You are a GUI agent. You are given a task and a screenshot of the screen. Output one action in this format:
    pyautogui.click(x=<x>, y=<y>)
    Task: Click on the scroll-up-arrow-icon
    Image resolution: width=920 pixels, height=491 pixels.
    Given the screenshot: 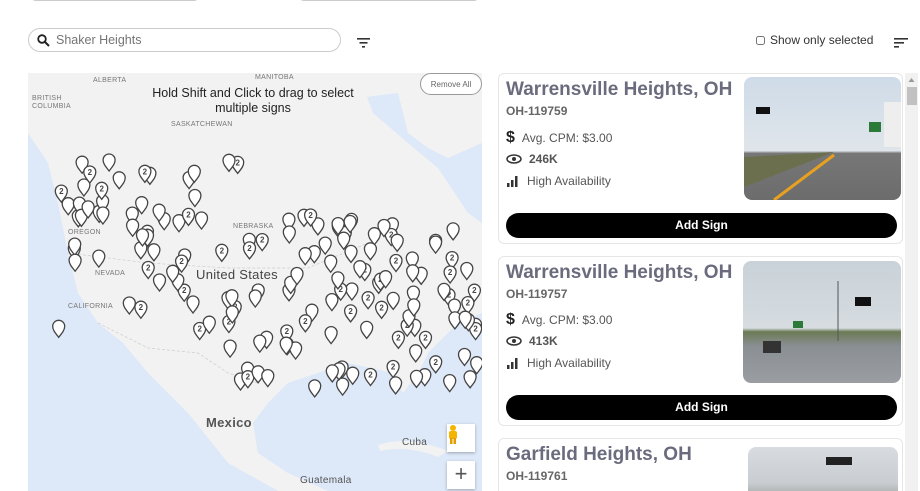 What is the action you would take?
    pyautogui.click(x=911, y=80)
    